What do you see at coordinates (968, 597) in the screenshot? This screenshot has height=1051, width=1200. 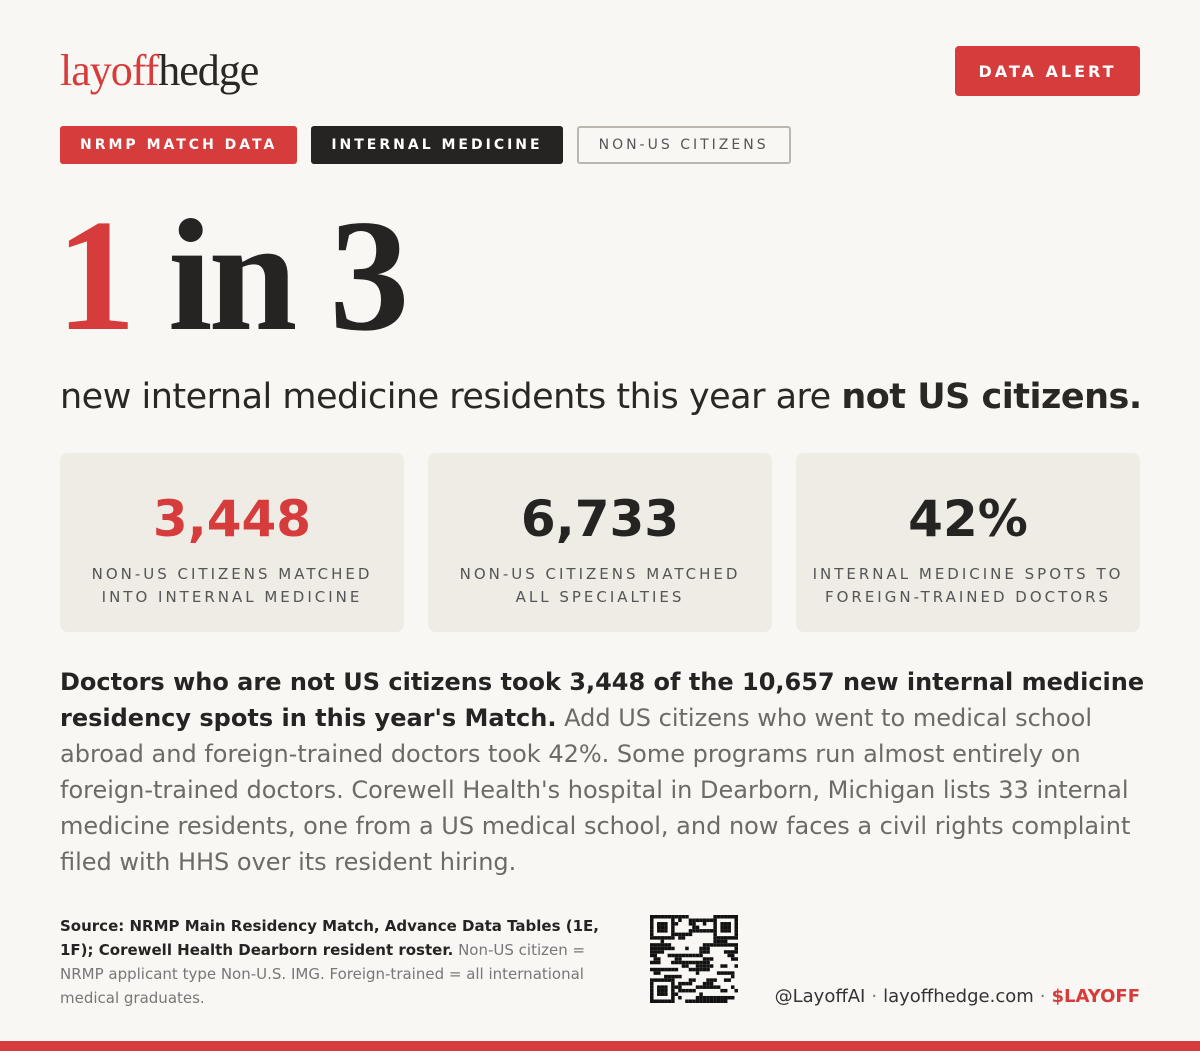 I see `stat-label-line: FOREIGN-TRAINED DOCTORS` at bounding box center [968, 597].